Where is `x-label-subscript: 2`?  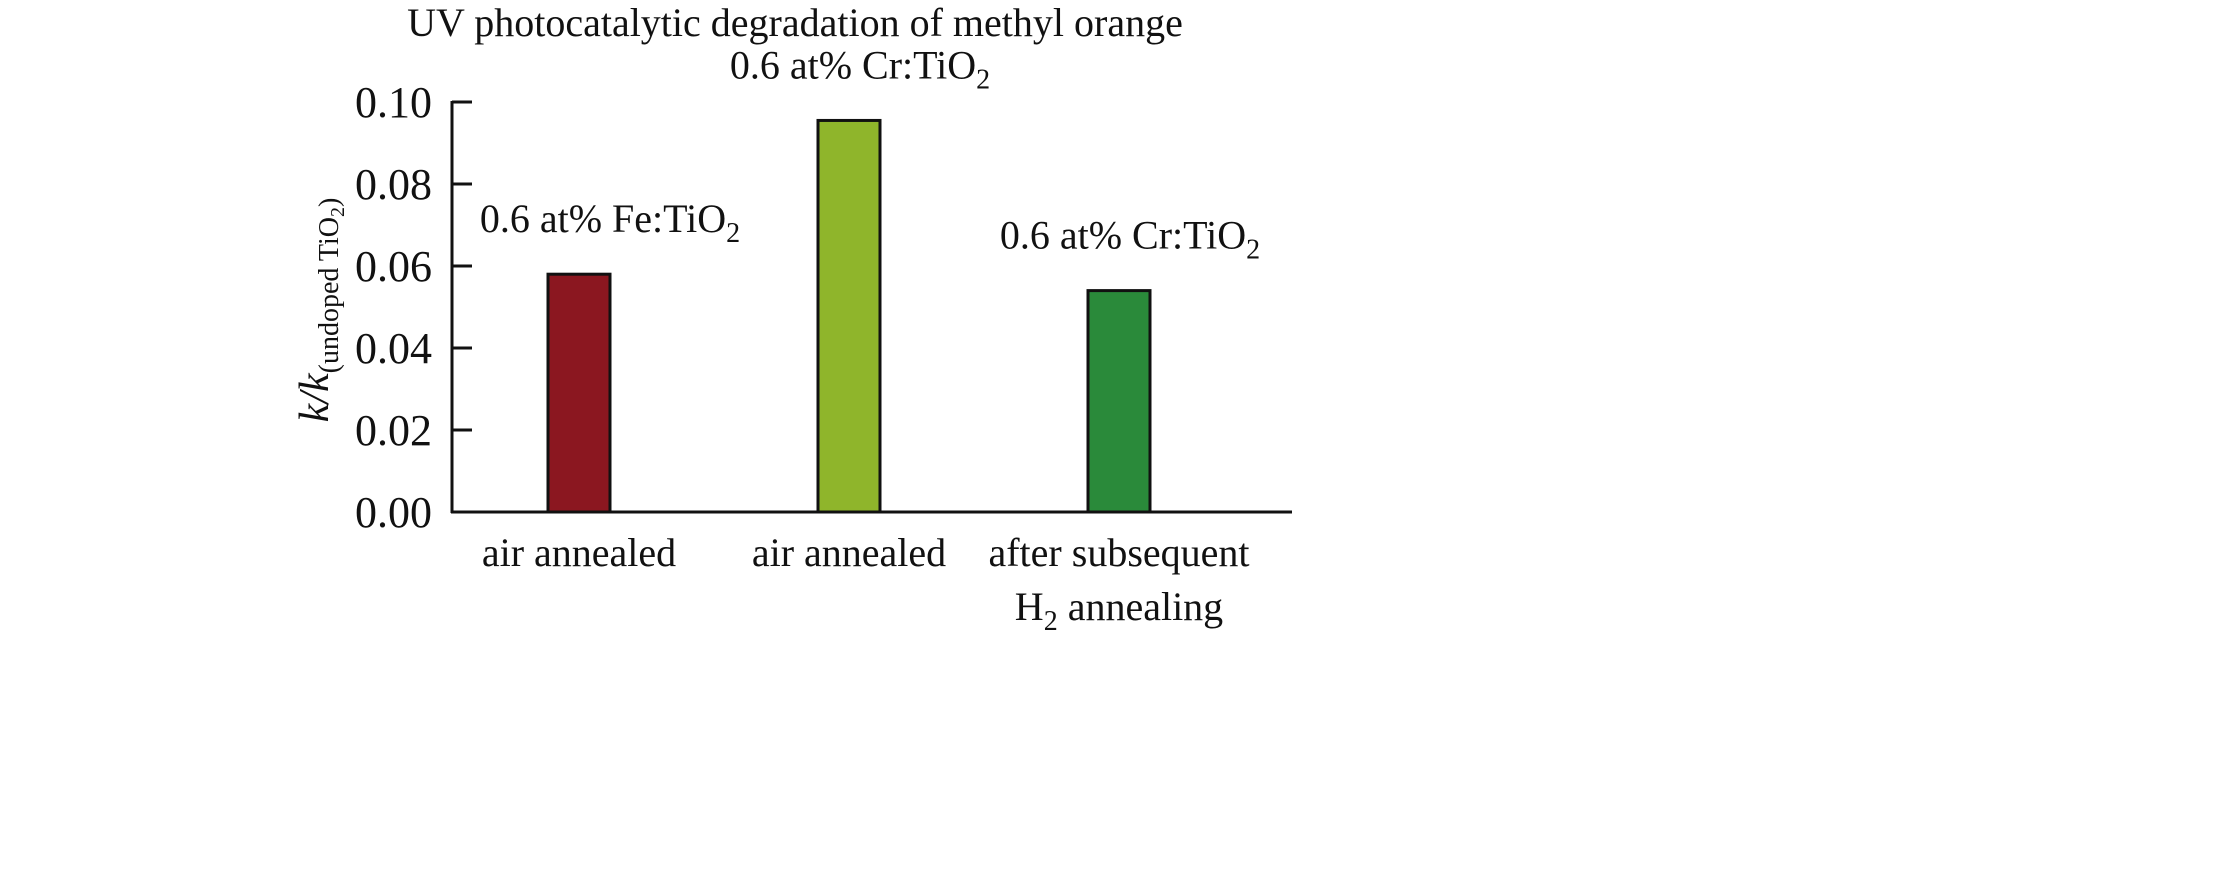 x-label-subscript: 2 is located at coordinates (1051, 621).